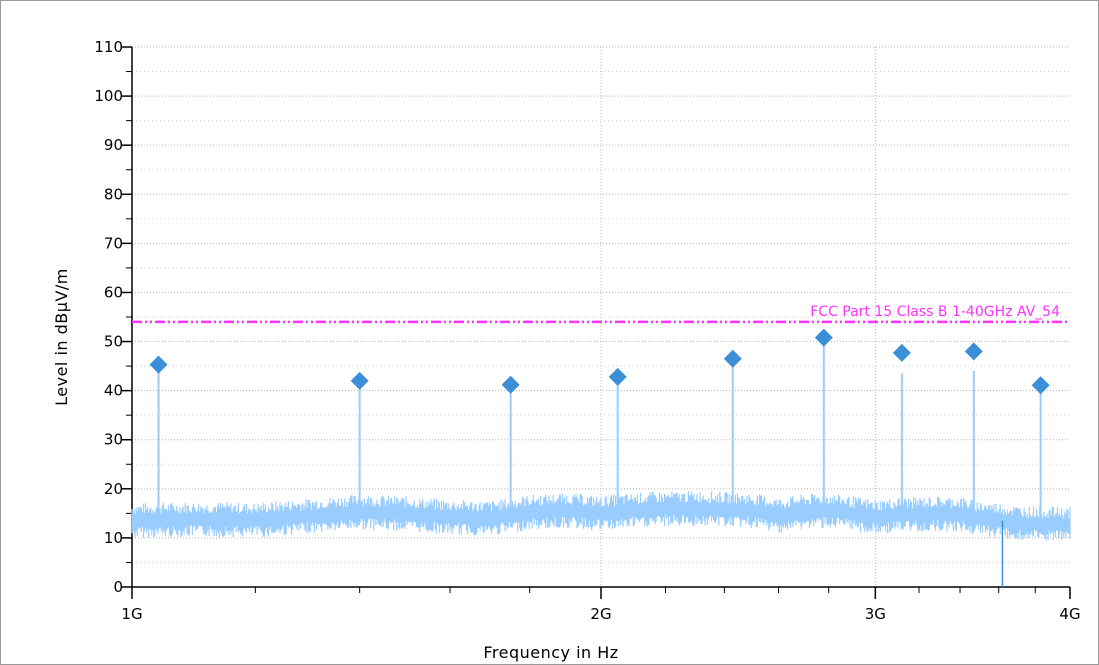 The height and width of the screenshot is (665, 1099). What do you see at coordinates (113, 489) in the screenshot?
I see `y-tick-label: 20` at bounding box center [113, 489].